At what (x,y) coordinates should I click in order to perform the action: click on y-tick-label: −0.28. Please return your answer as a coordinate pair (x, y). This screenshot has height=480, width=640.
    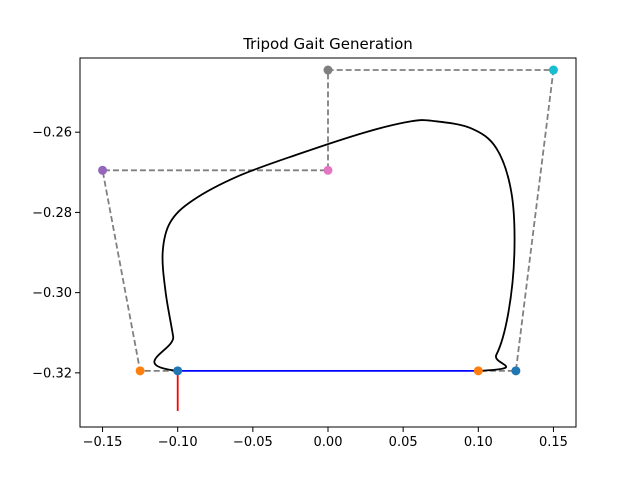
    Looking at the image, I should click on (52, 213).